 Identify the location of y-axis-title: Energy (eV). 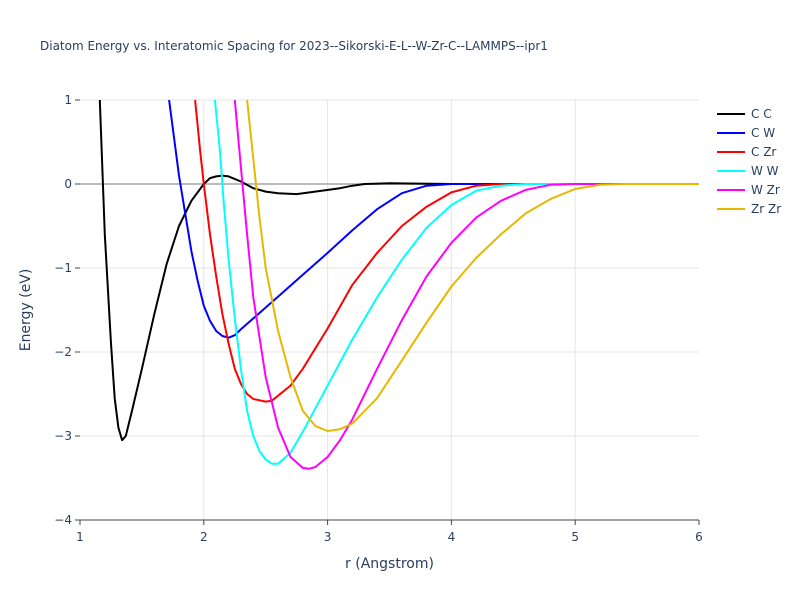
(26, 310).